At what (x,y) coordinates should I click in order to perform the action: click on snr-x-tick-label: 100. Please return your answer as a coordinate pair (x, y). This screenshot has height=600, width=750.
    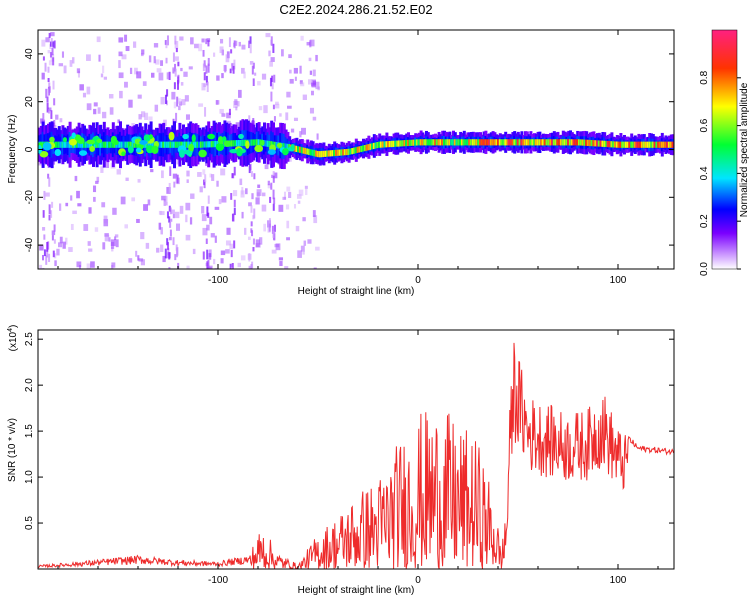
    Looking at the image, I should click on (618, 580).